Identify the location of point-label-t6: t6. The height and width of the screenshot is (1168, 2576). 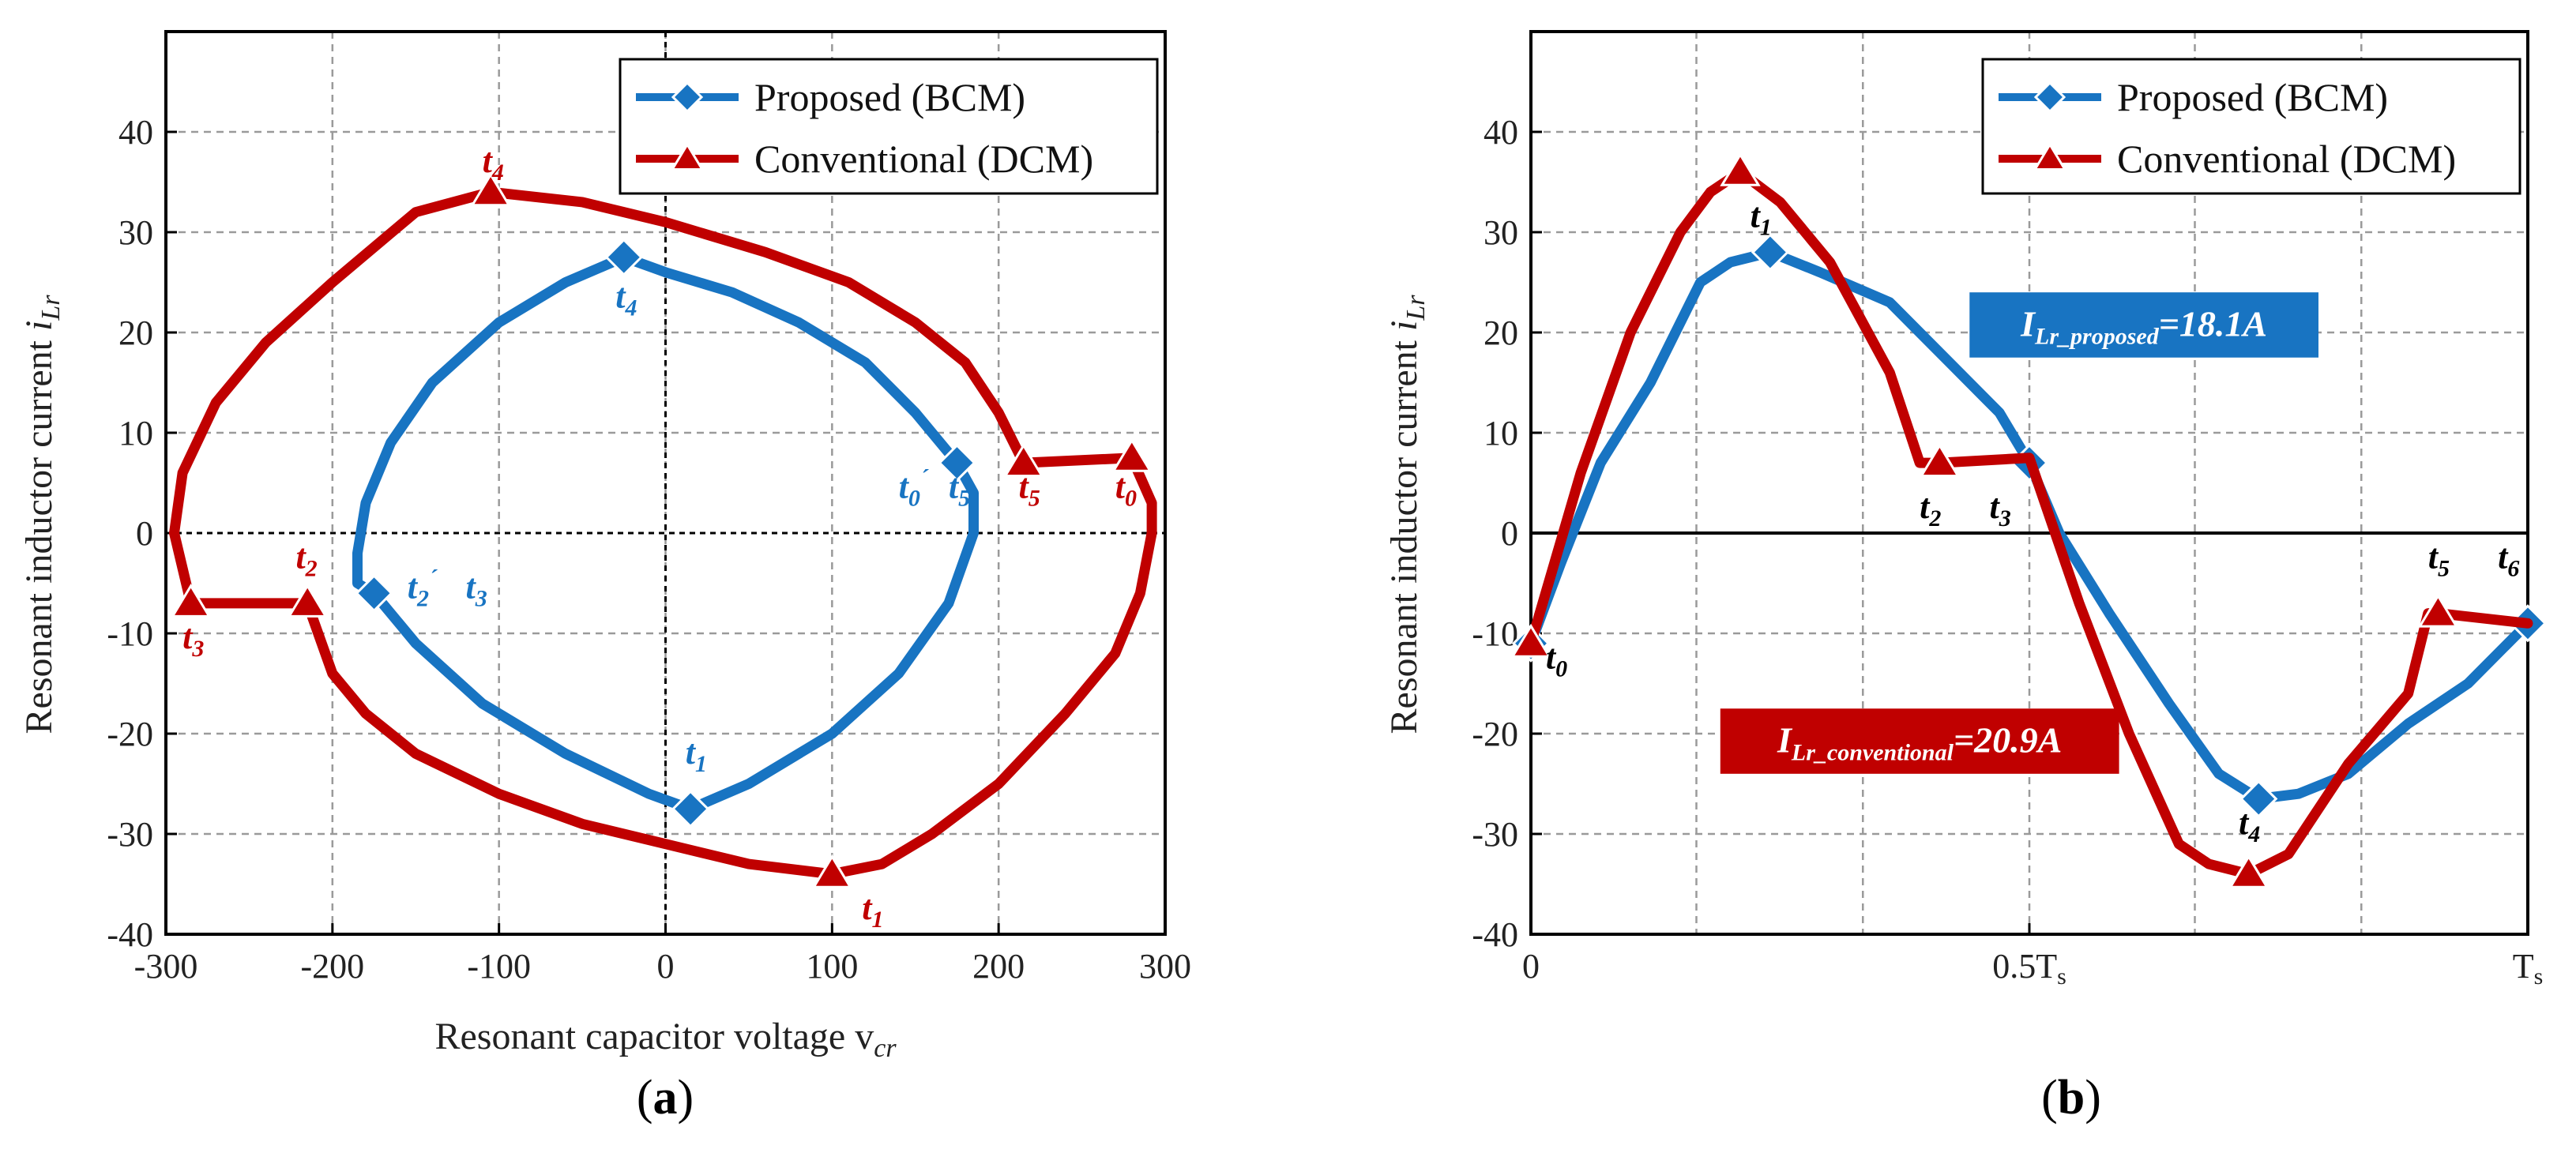
(2508, 559).